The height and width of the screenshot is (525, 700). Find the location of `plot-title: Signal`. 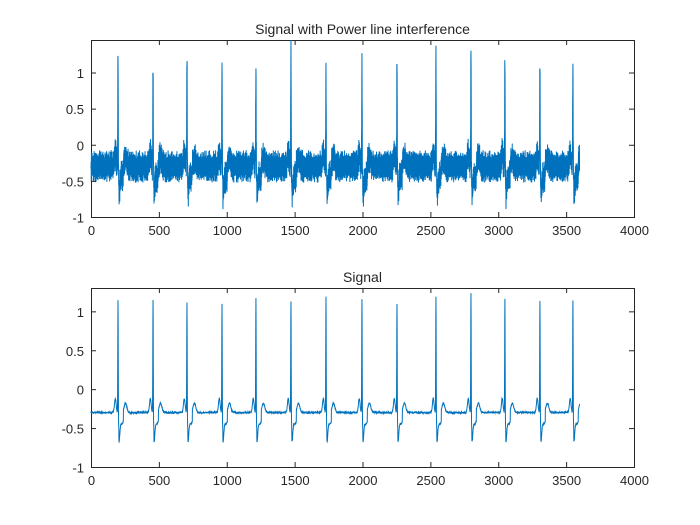

plot-title: Signal is located at coordinates (362, 277).